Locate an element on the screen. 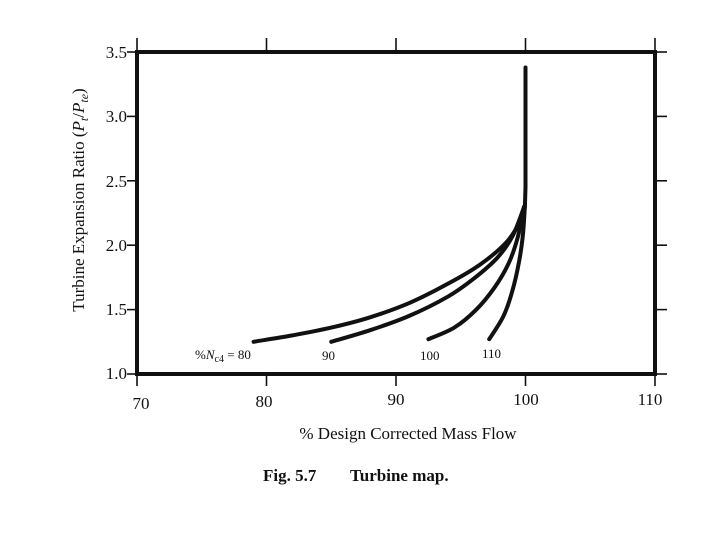 The height and width of the screenshot is (540, 720). chart-title: Turbine map. is located at coordinates (399, 475).